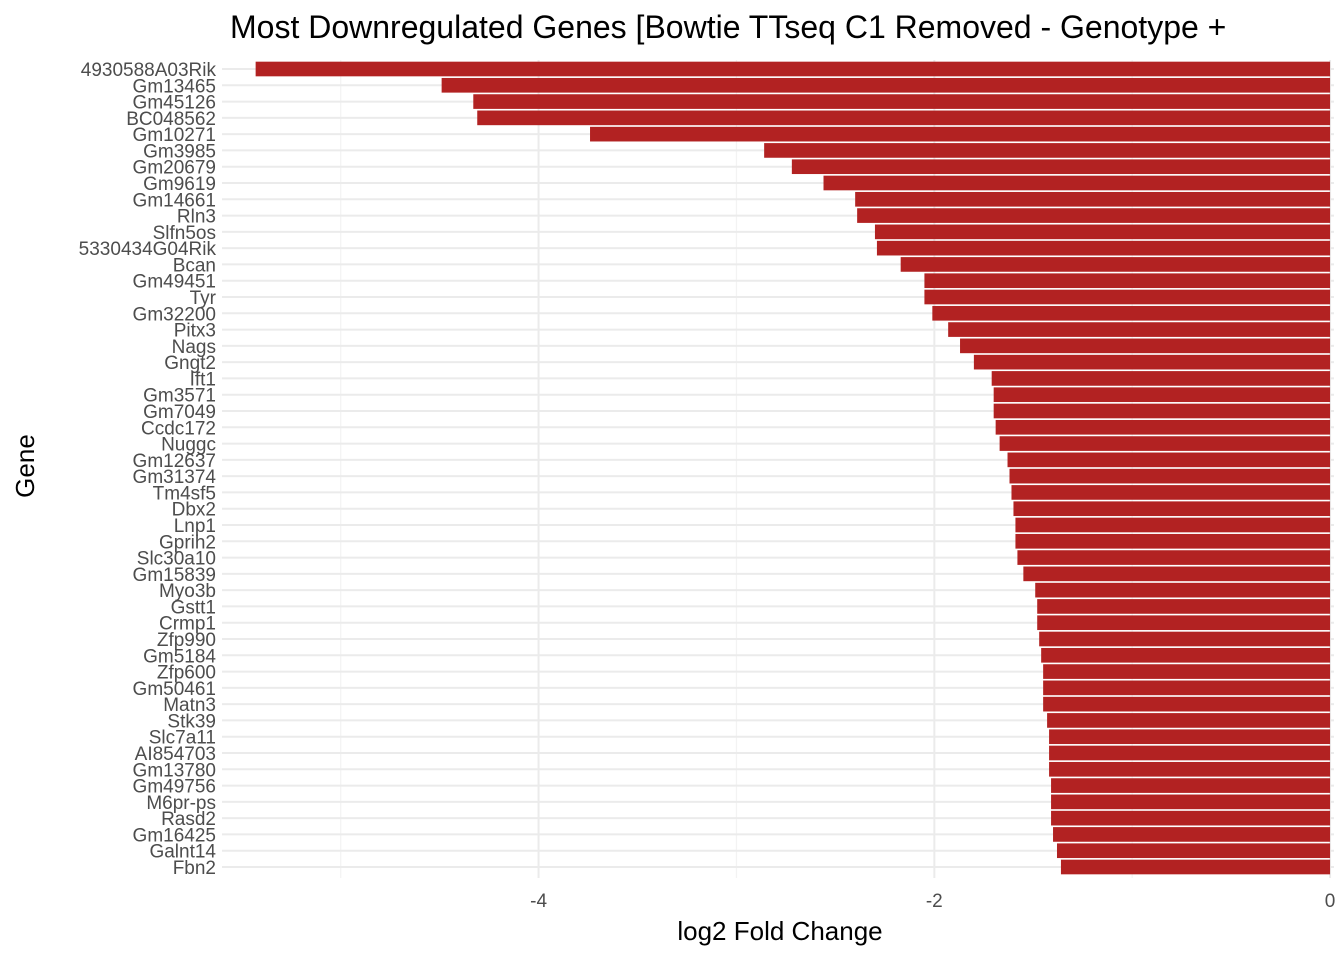 This screenshot has height=960, width=1344. What do you see at coordinates (1131, 313) in the screenshot?
I see `bar-Gm32200` at bounding box center [1131, 313].